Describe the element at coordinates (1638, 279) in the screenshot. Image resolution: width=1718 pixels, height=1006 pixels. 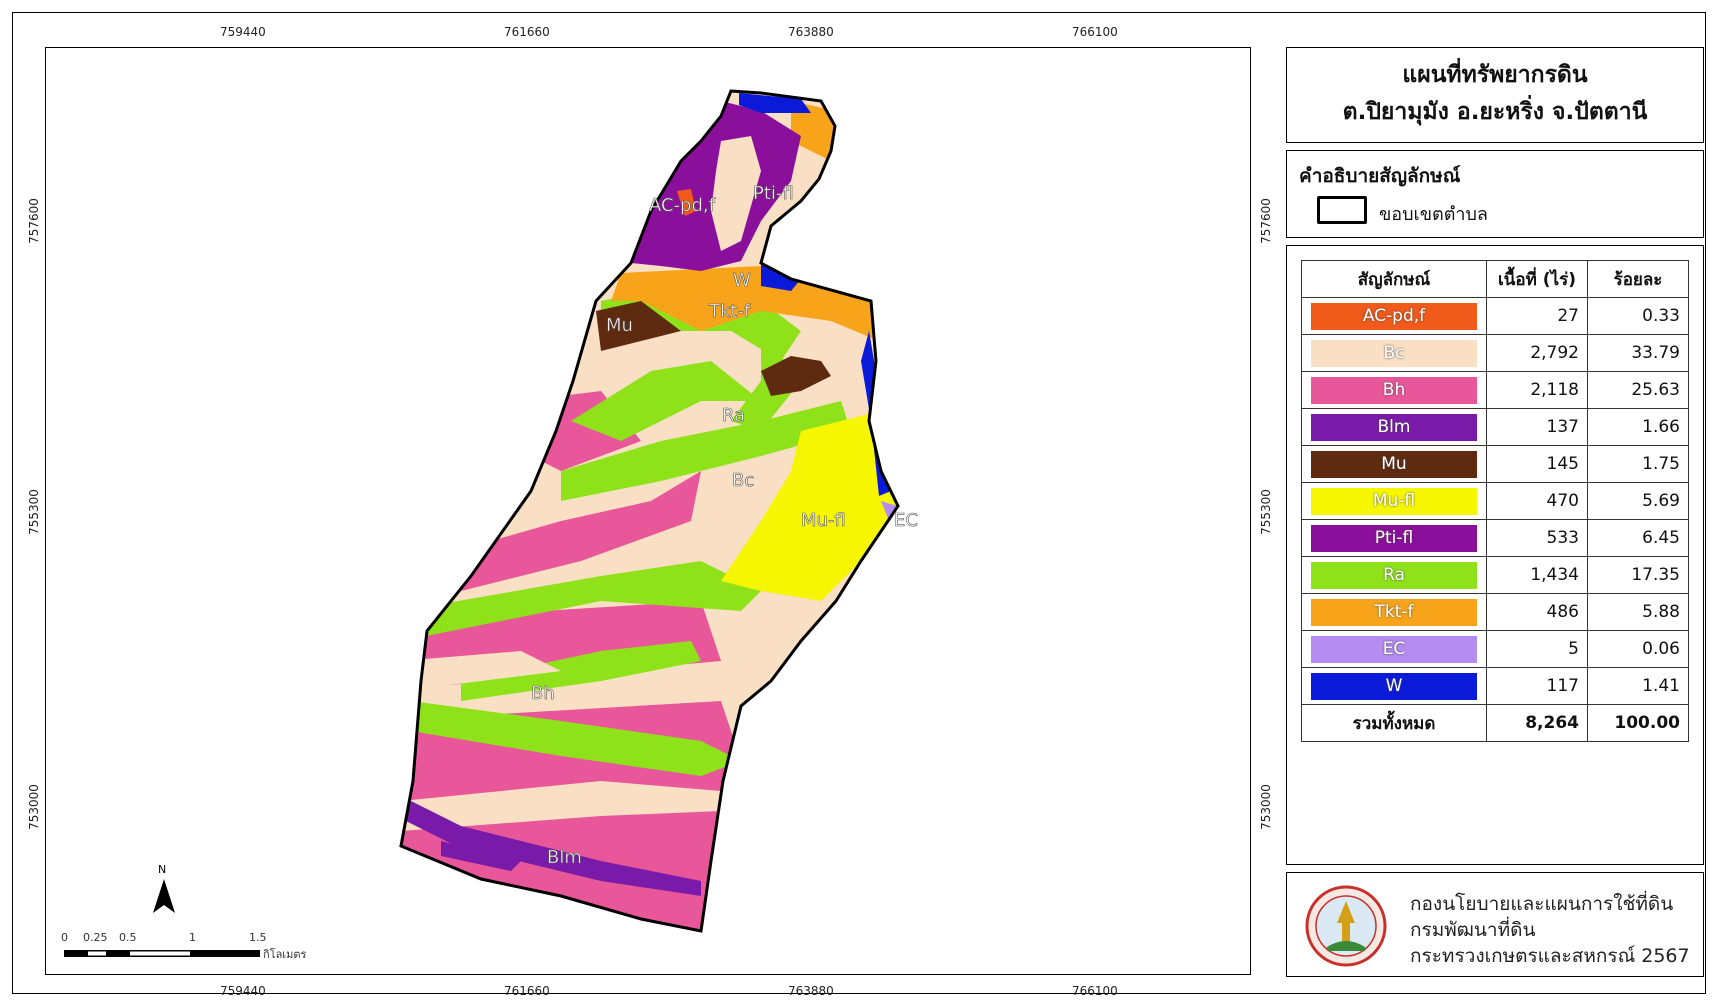
I see `col-header-percent: ร้อยละ` at that location.